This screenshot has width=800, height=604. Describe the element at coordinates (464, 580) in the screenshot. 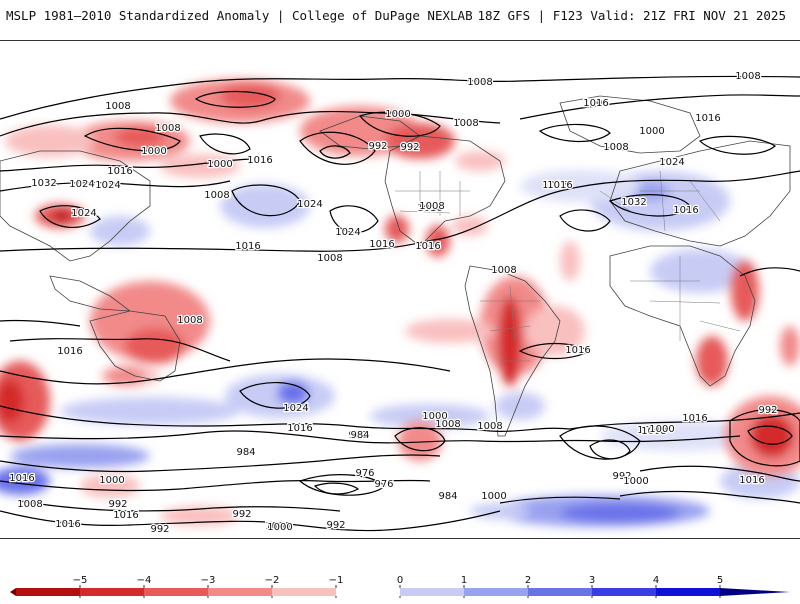

I see `colorbar-tick-label: 1` at that location.